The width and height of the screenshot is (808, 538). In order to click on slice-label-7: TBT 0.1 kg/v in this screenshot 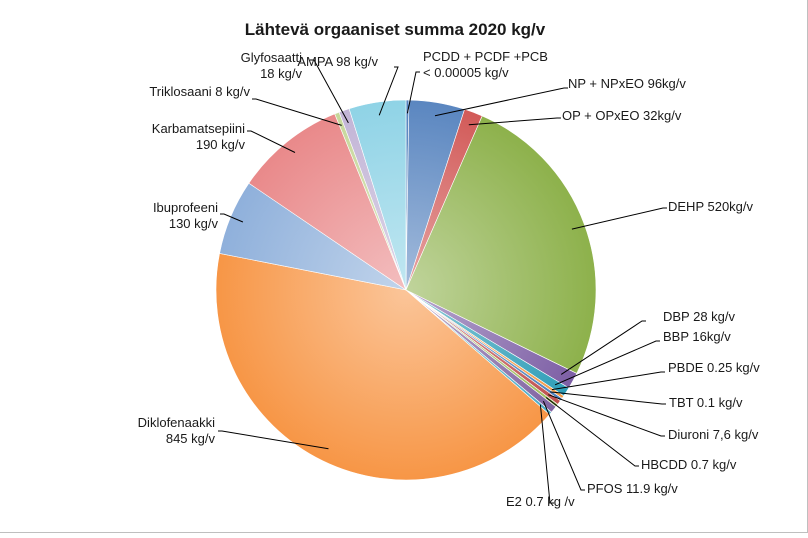, I will do `click(706, 402)`.